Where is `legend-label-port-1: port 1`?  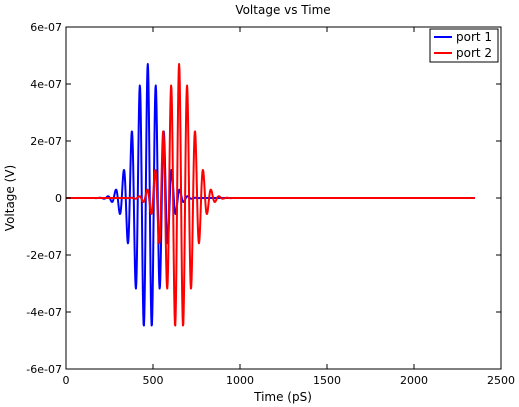 legend-label-port-1: port 1 is located at coordinates (474, 37).